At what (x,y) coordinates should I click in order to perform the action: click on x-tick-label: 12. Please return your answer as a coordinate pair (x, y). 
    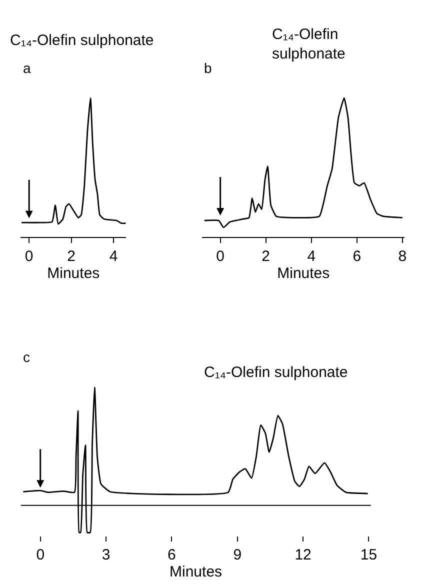
    Looking at the image, I should click on (303, 555).